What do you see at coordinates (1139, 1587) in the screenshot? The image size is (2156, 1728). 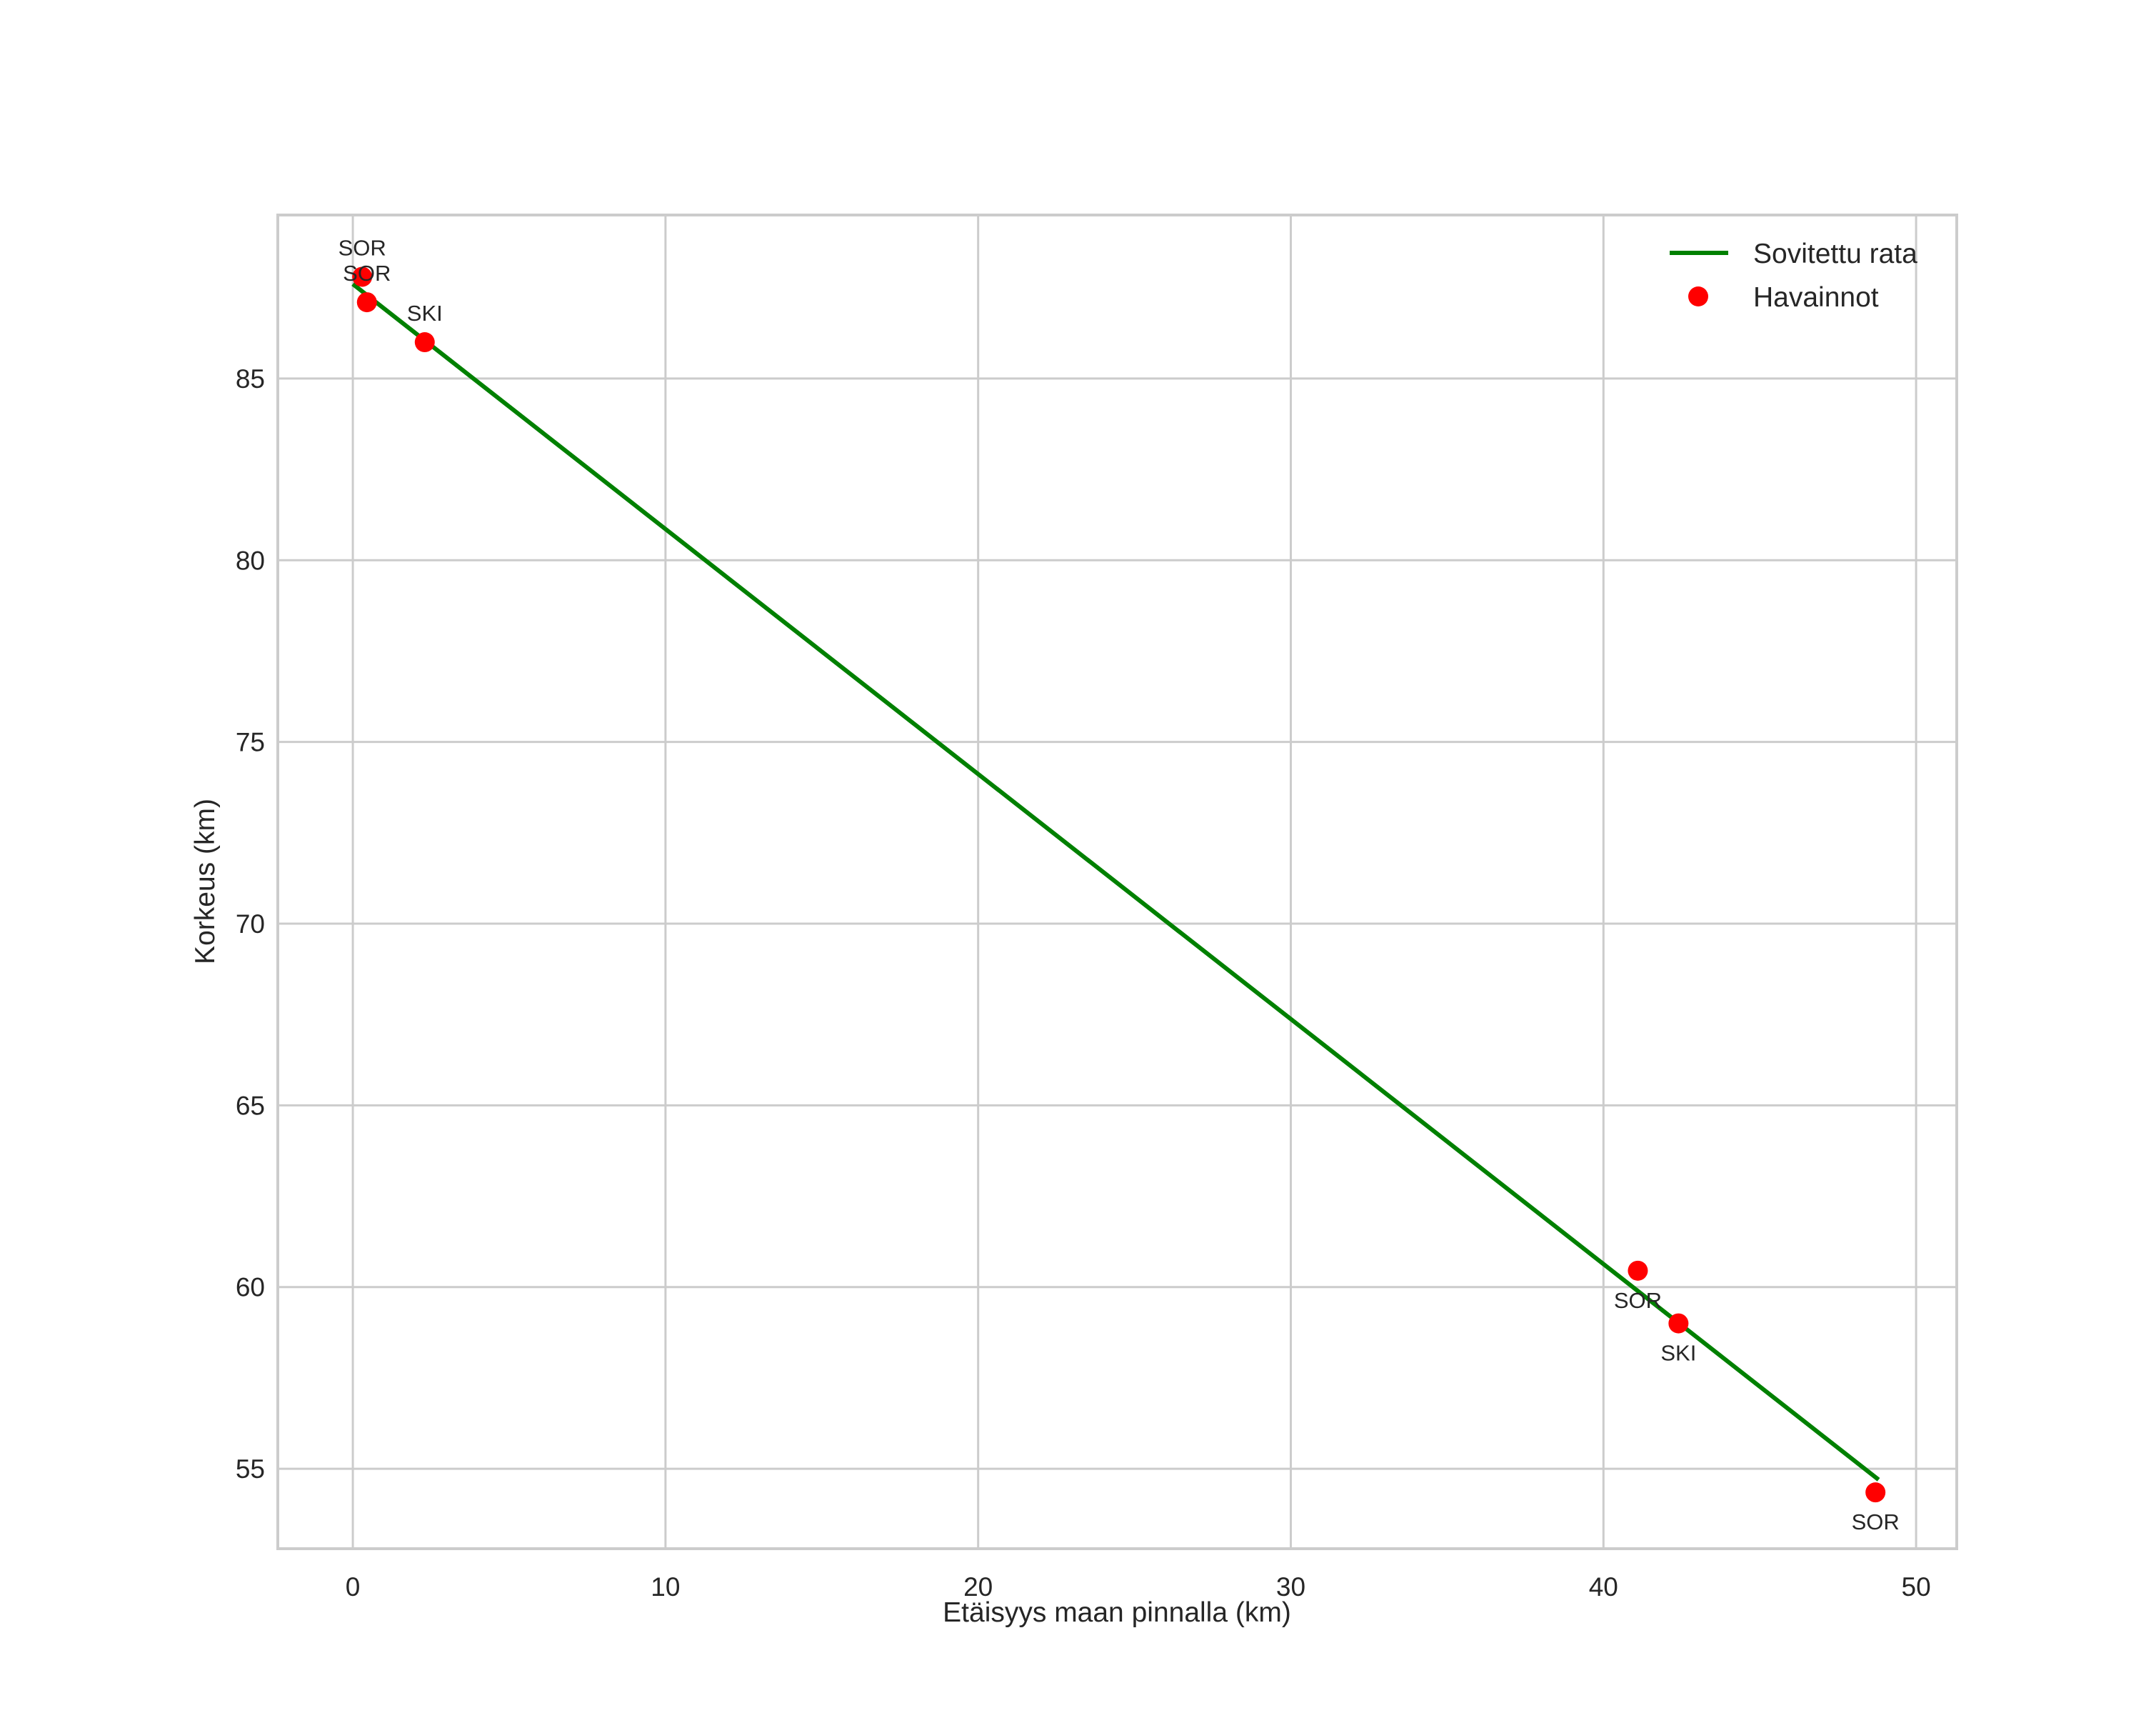 I see `x-tick-labels: 0 10 20 30 40 50` at bounding box center [1139, 1587].